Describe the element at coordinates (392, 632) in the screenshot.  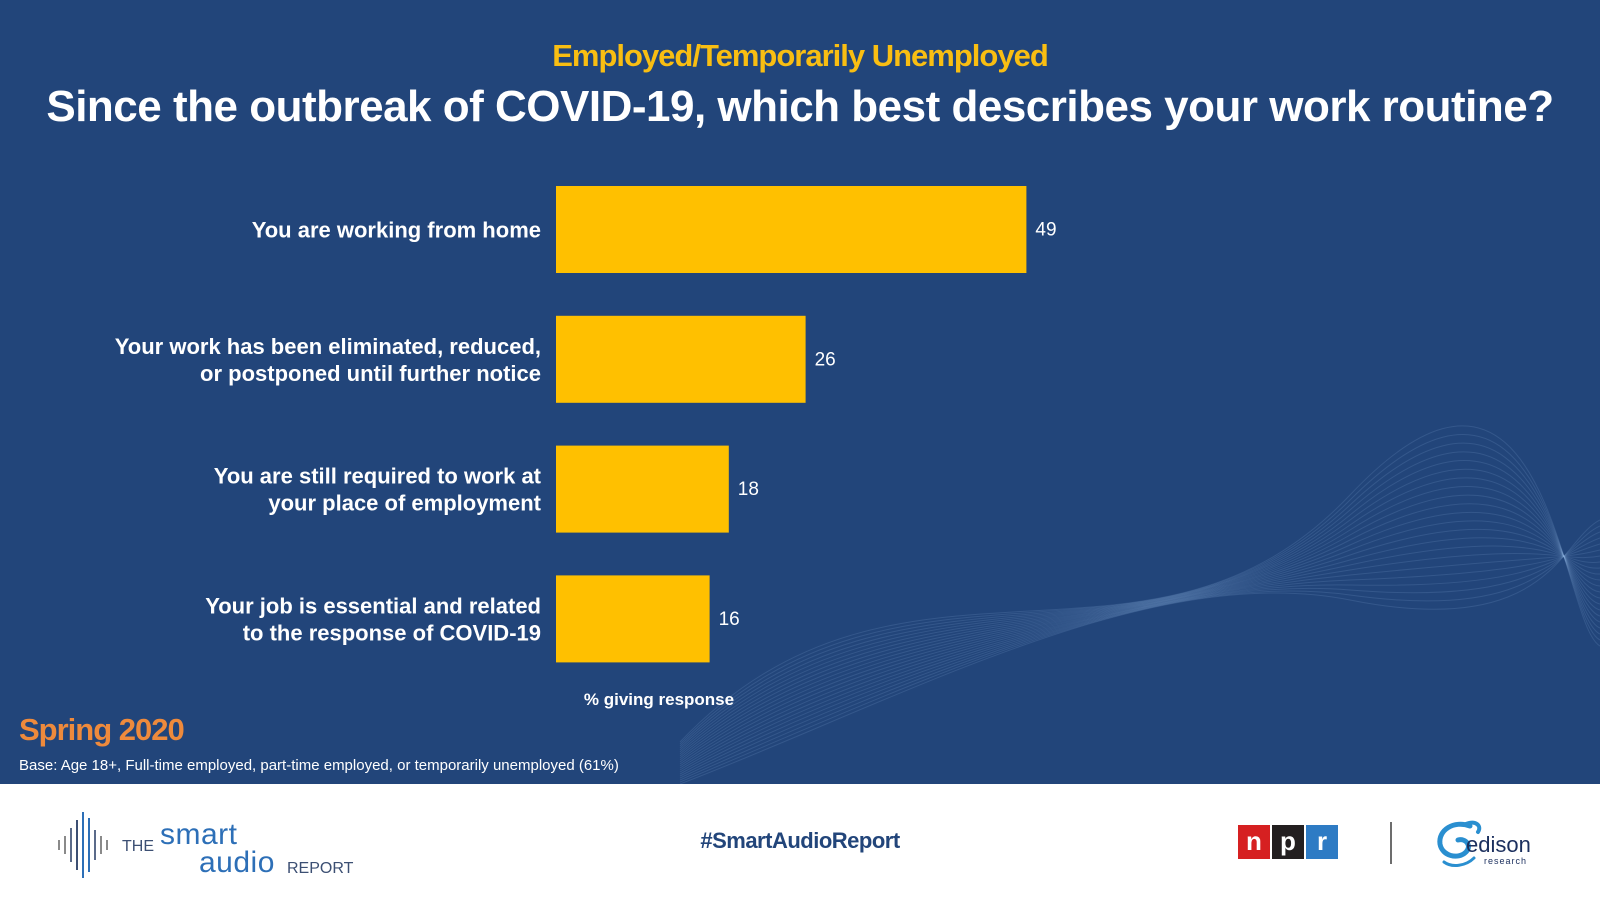
I see `category-label-4-line-2: to the response of COVID-19` at that location.